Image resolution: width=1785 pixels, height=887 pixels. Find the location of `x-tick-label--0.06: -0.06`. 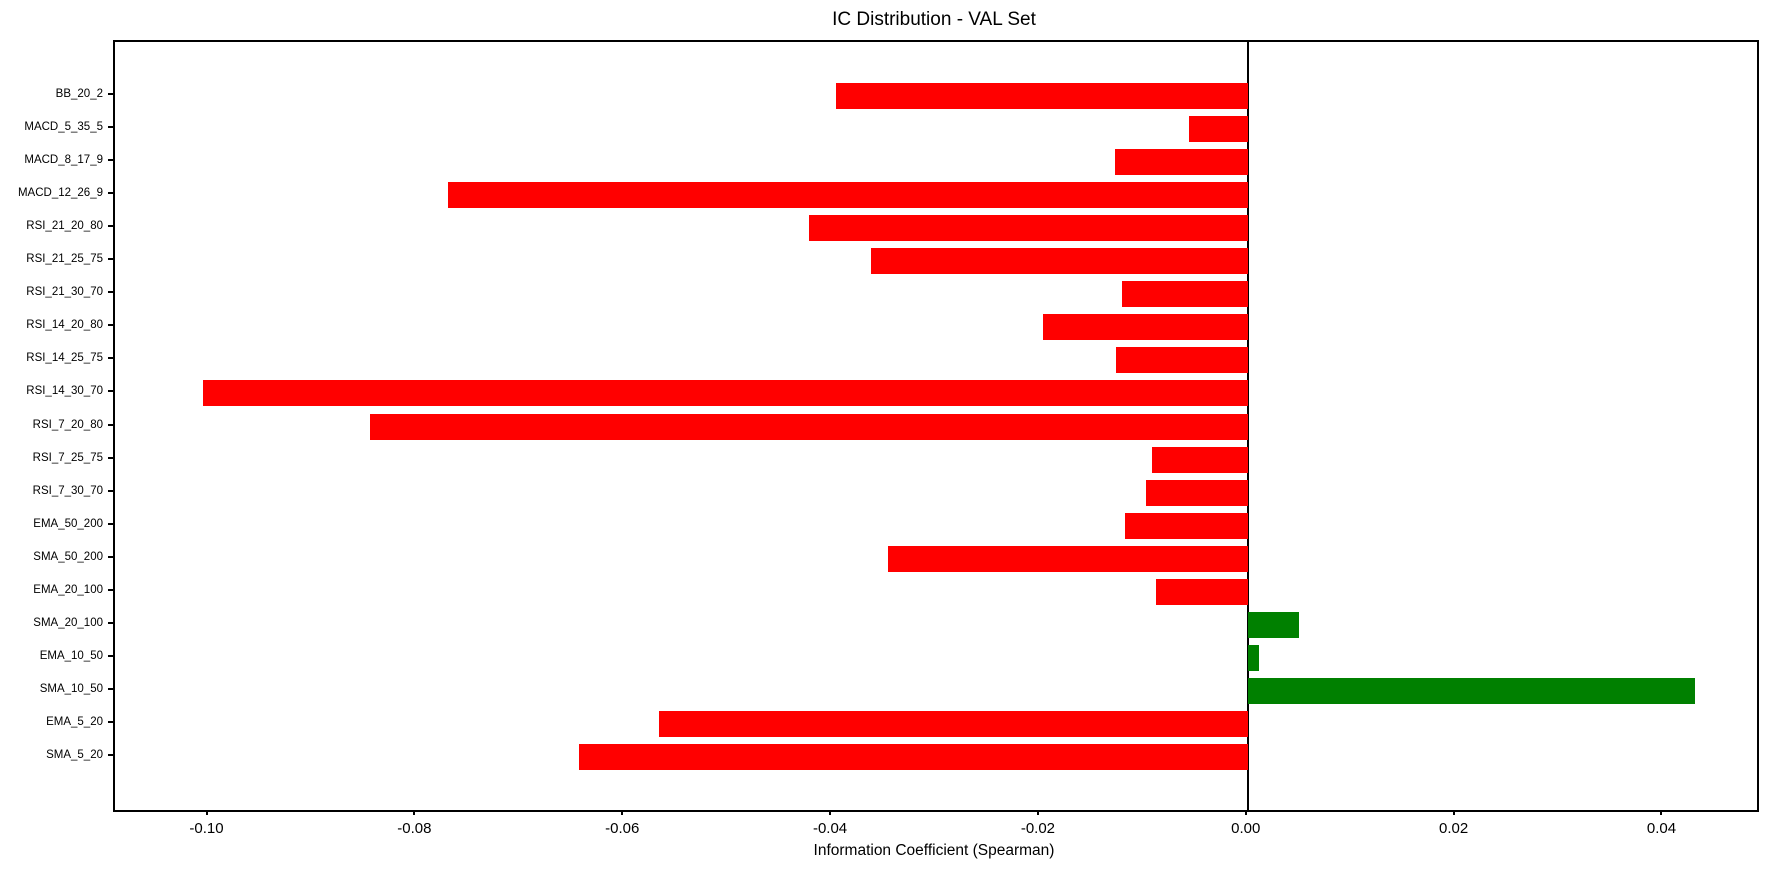

x-tick-label--0.06: -0.06 is located at coordinates (622, 828).